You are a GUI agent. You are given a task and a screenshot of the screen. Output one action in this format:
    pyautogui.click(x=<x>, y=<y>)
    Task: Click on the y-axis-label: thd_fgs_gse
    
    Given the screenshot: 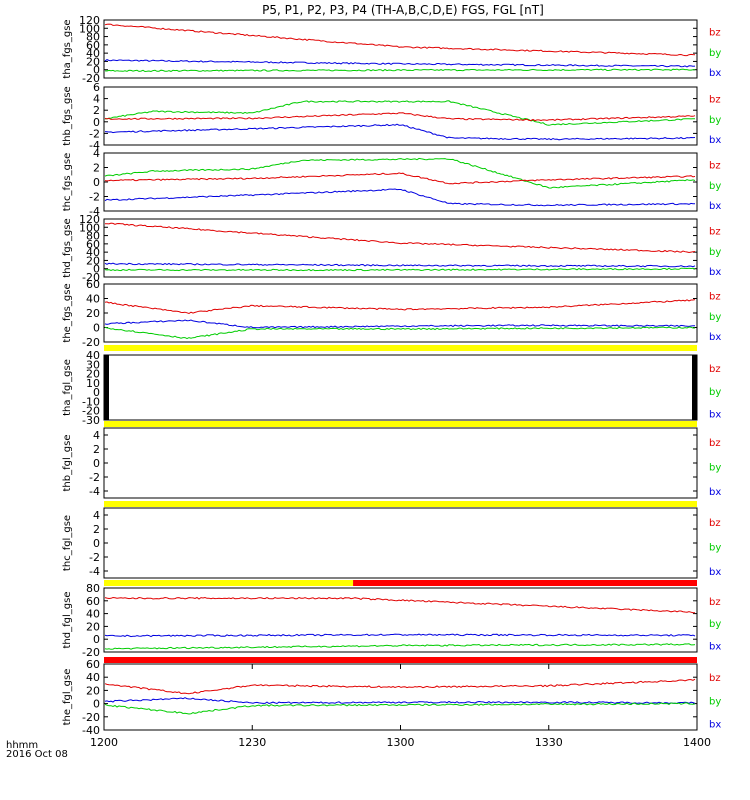 What is the action you would take?
    pyautogui.click(x=67, y=247)
    